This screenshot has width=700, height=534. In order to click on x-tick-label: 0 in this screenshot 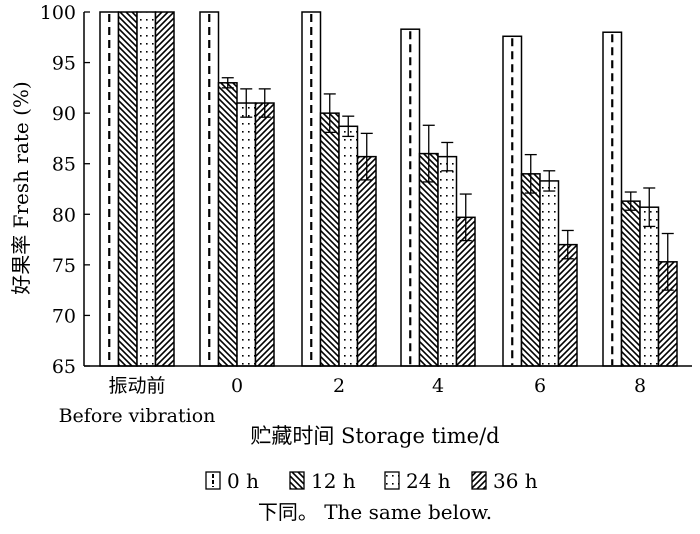, I will do `click(237, 386)`.